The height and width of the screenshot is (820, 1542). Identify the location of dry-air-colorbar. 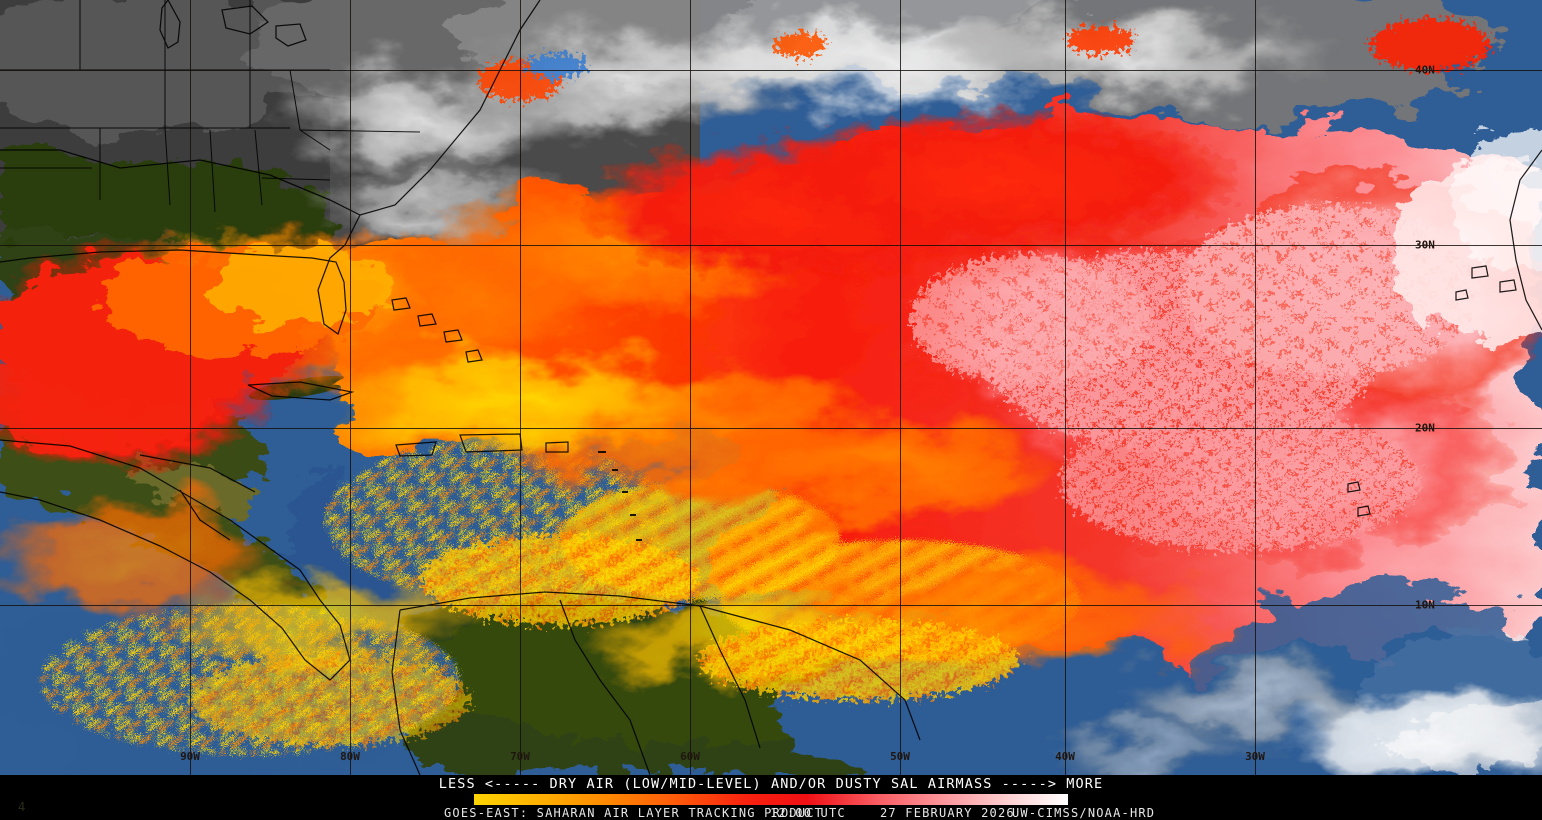
(771, 799).